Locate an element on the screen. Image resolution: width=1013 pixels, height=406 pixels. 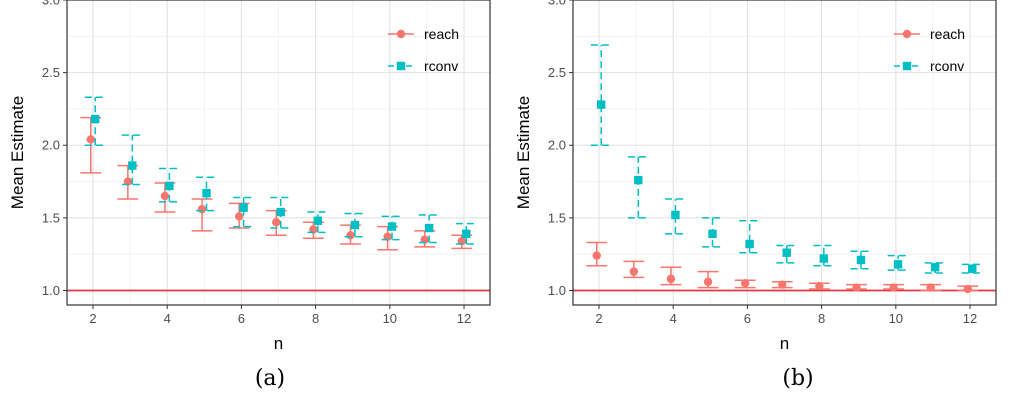
chart-b-y-axis-label: Mean Estimate is located at coordinates (523, 152).